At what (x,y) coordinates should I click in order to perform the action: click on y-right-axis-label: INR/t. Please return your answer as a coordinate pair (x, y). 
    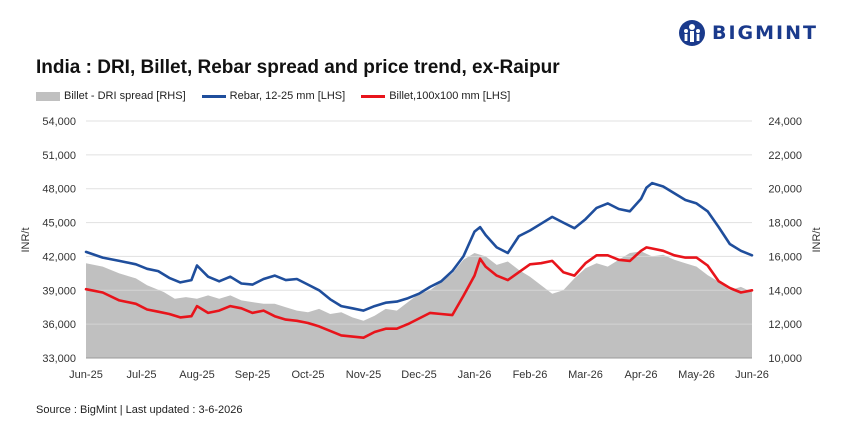
    Looking at the image, I should click on (817, 239).